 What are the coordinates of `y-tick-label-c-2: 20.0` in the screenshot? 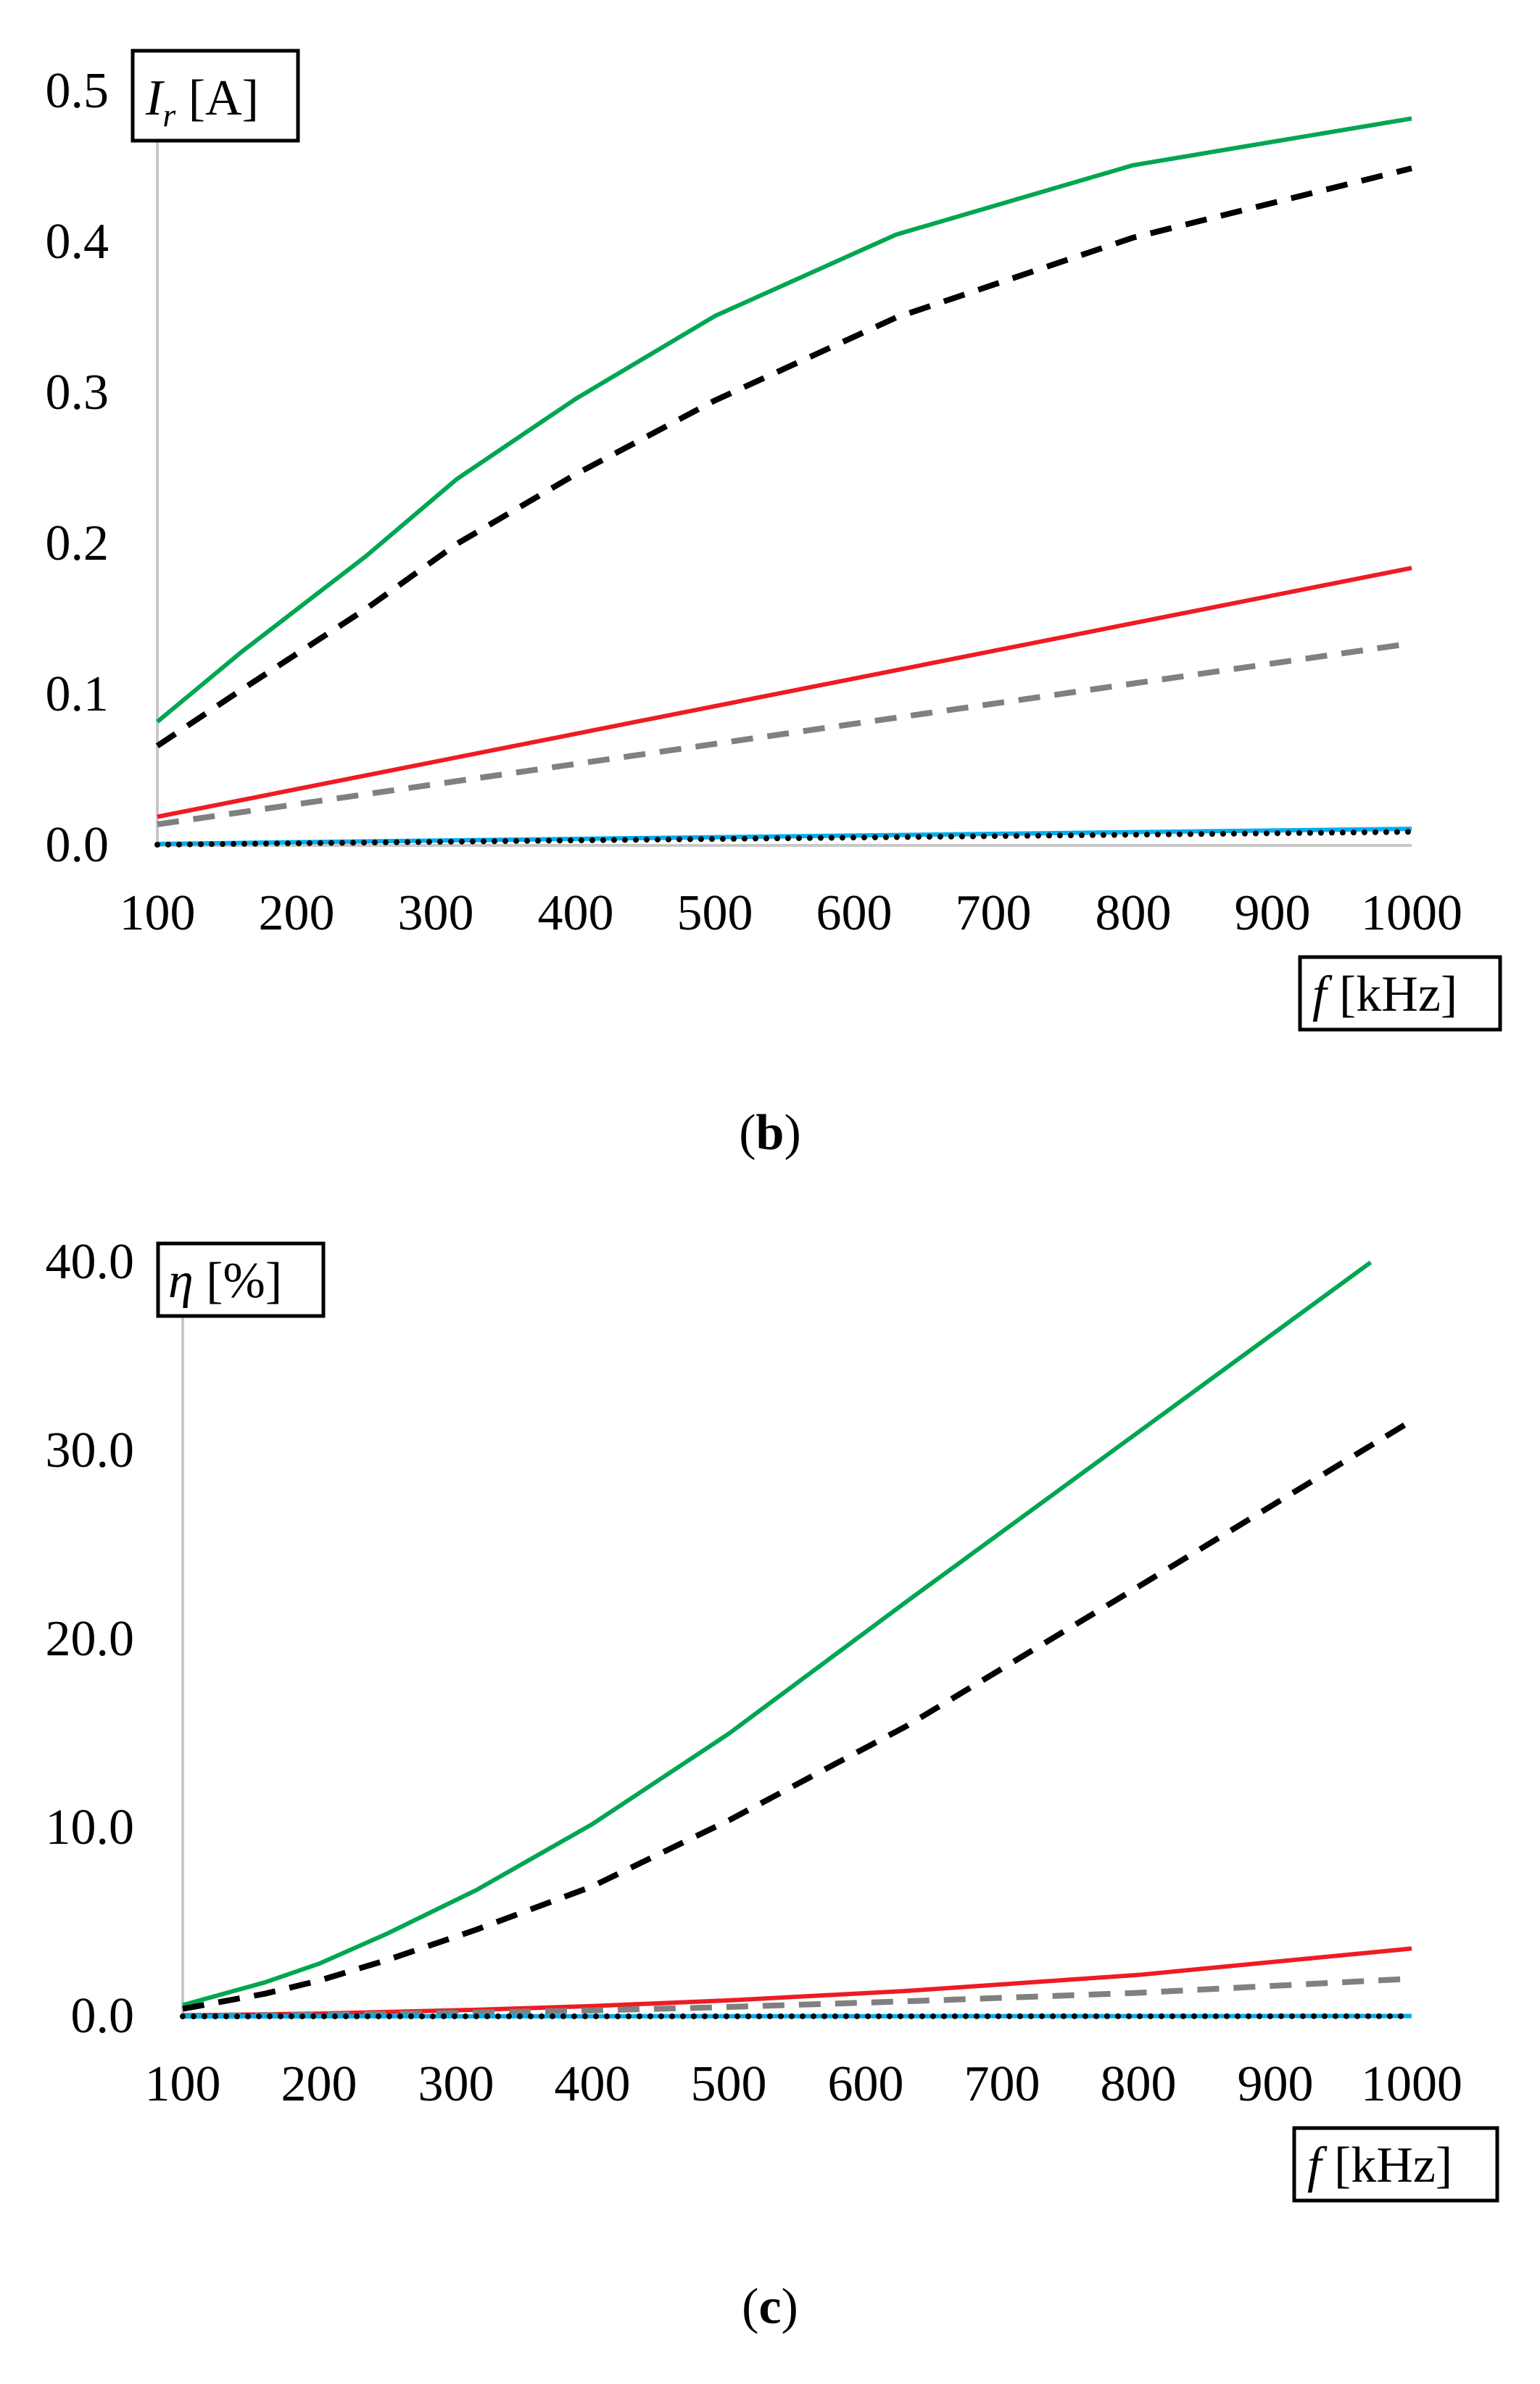 It's located at (90, 1639).